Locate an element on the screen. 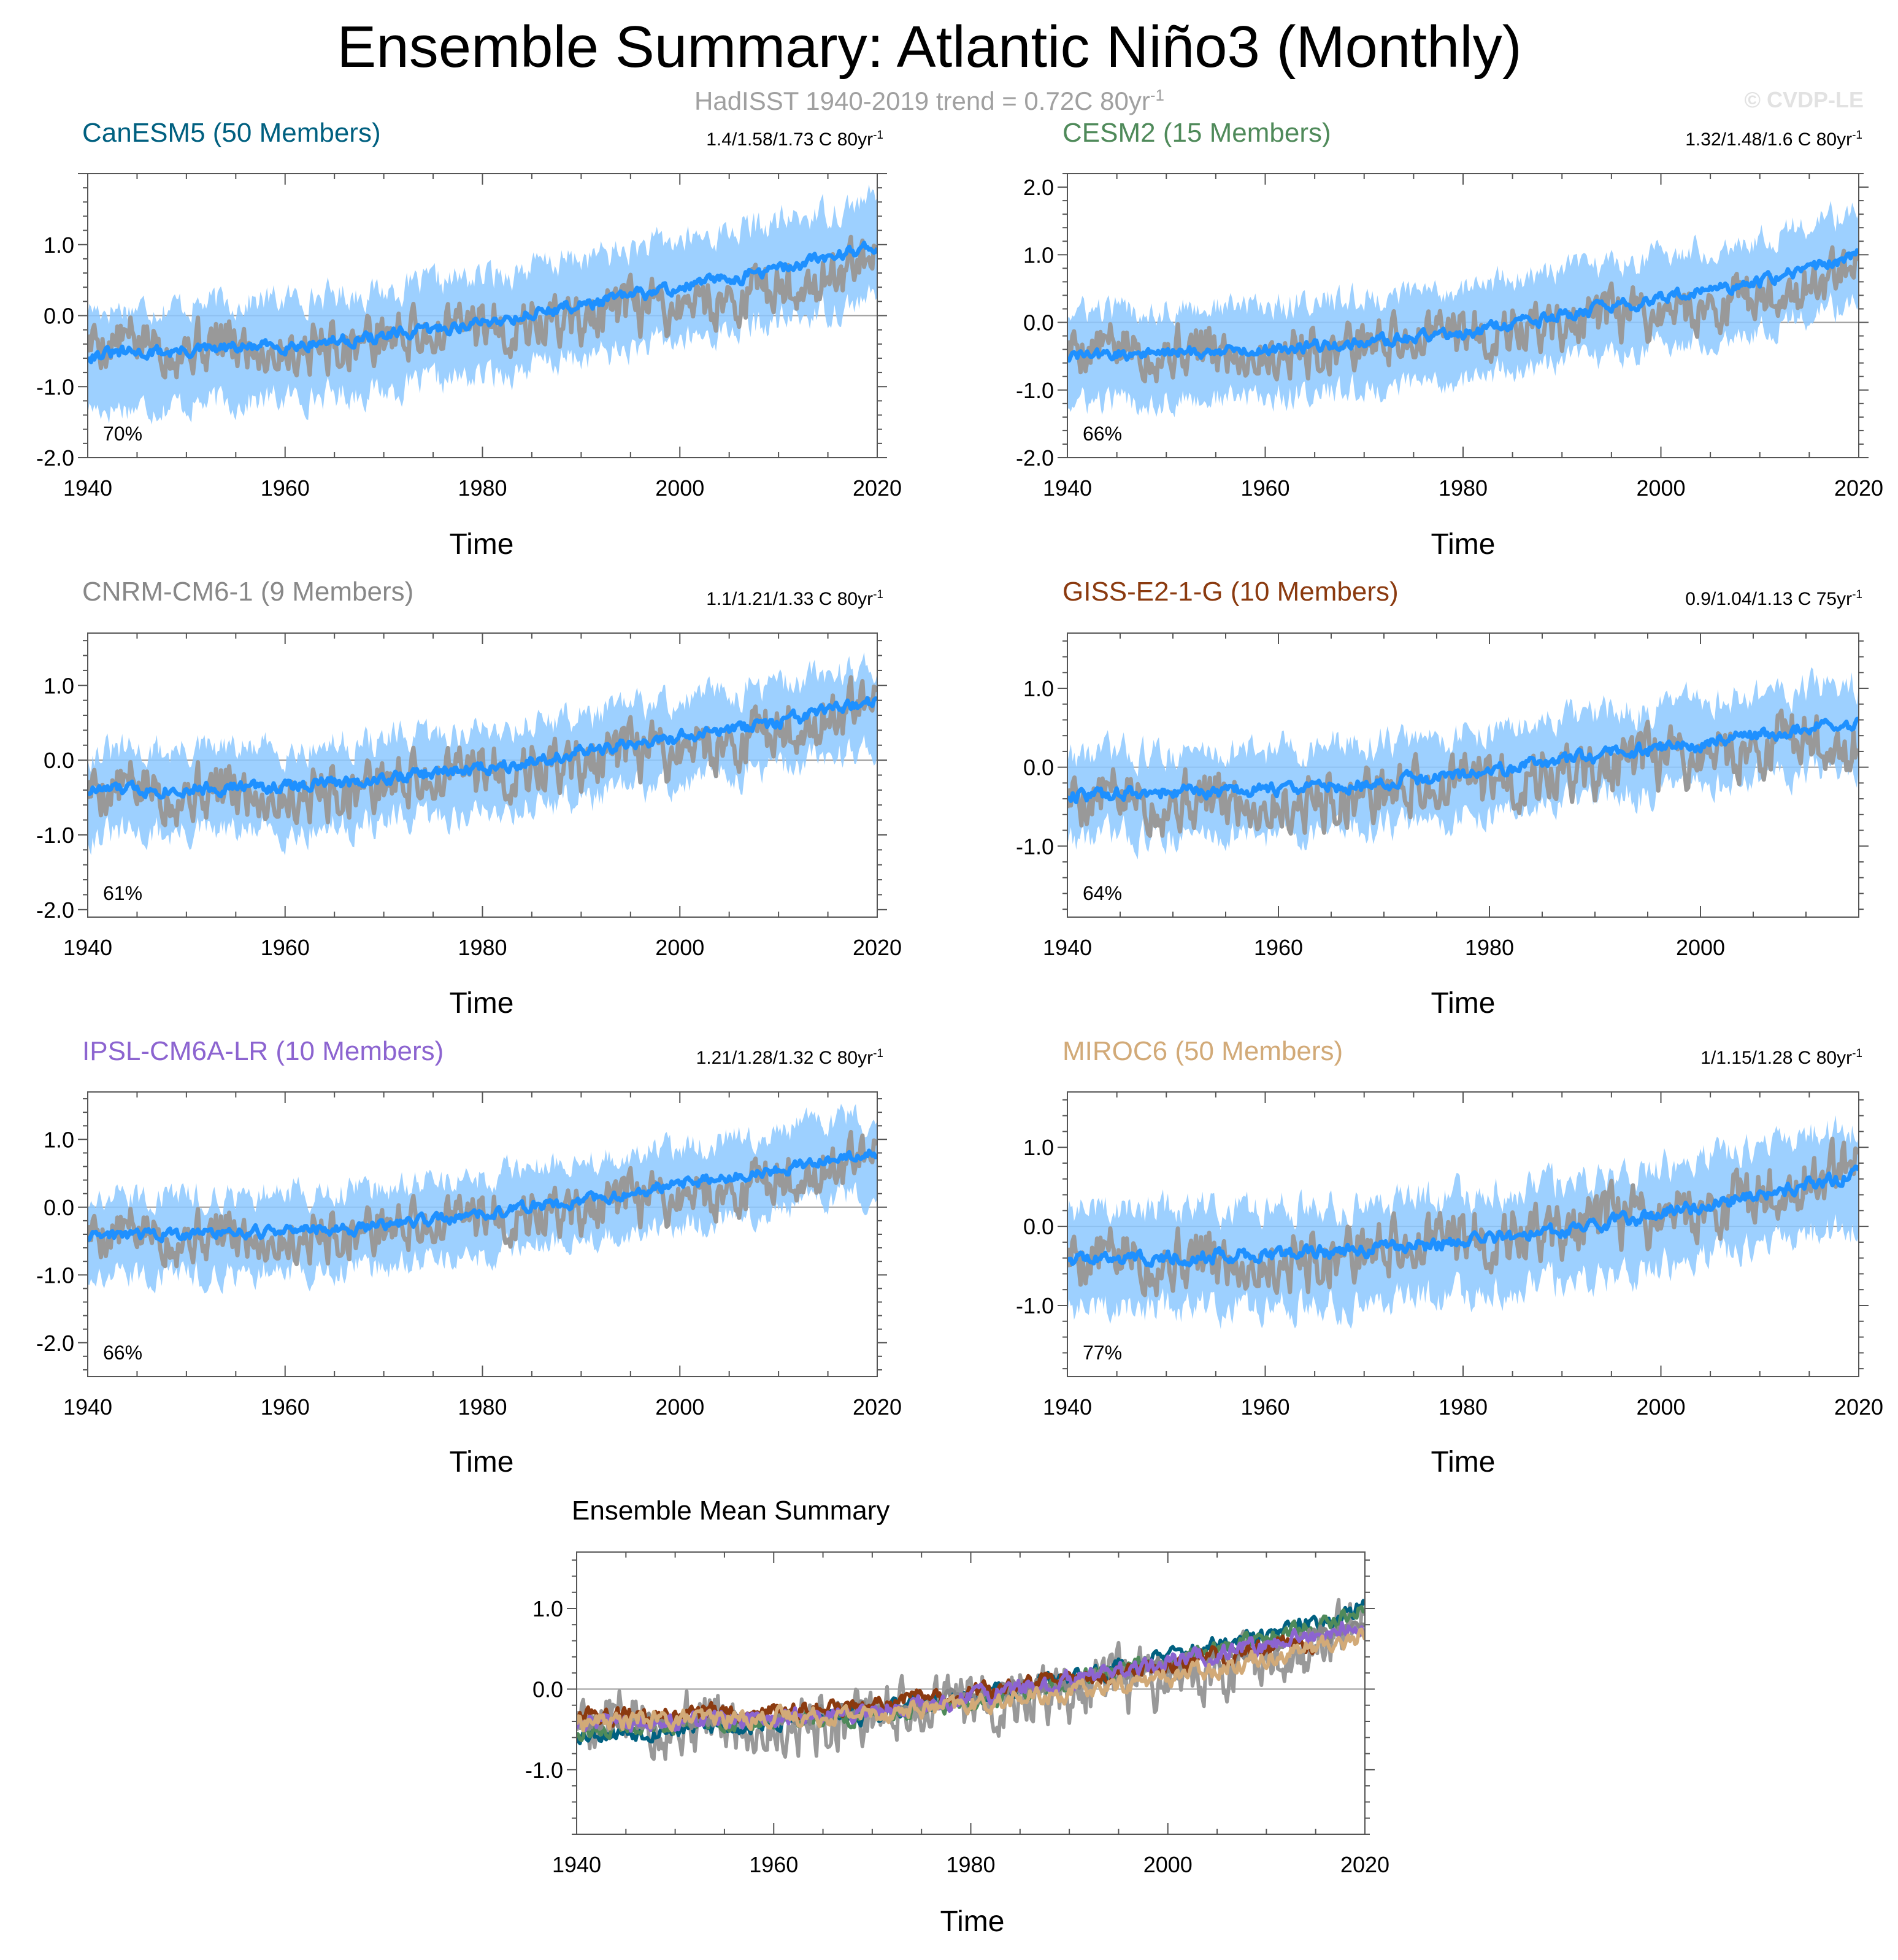 The height and width of the screenshot is (1960, 1898). subtitle-sup: -1 is located at coordinates (1157, 95).